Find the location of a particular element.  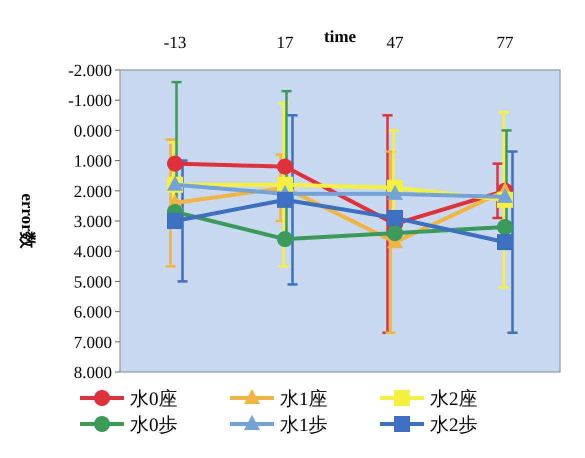

x-tick-label: 47 is located at coordinates (395, 42).